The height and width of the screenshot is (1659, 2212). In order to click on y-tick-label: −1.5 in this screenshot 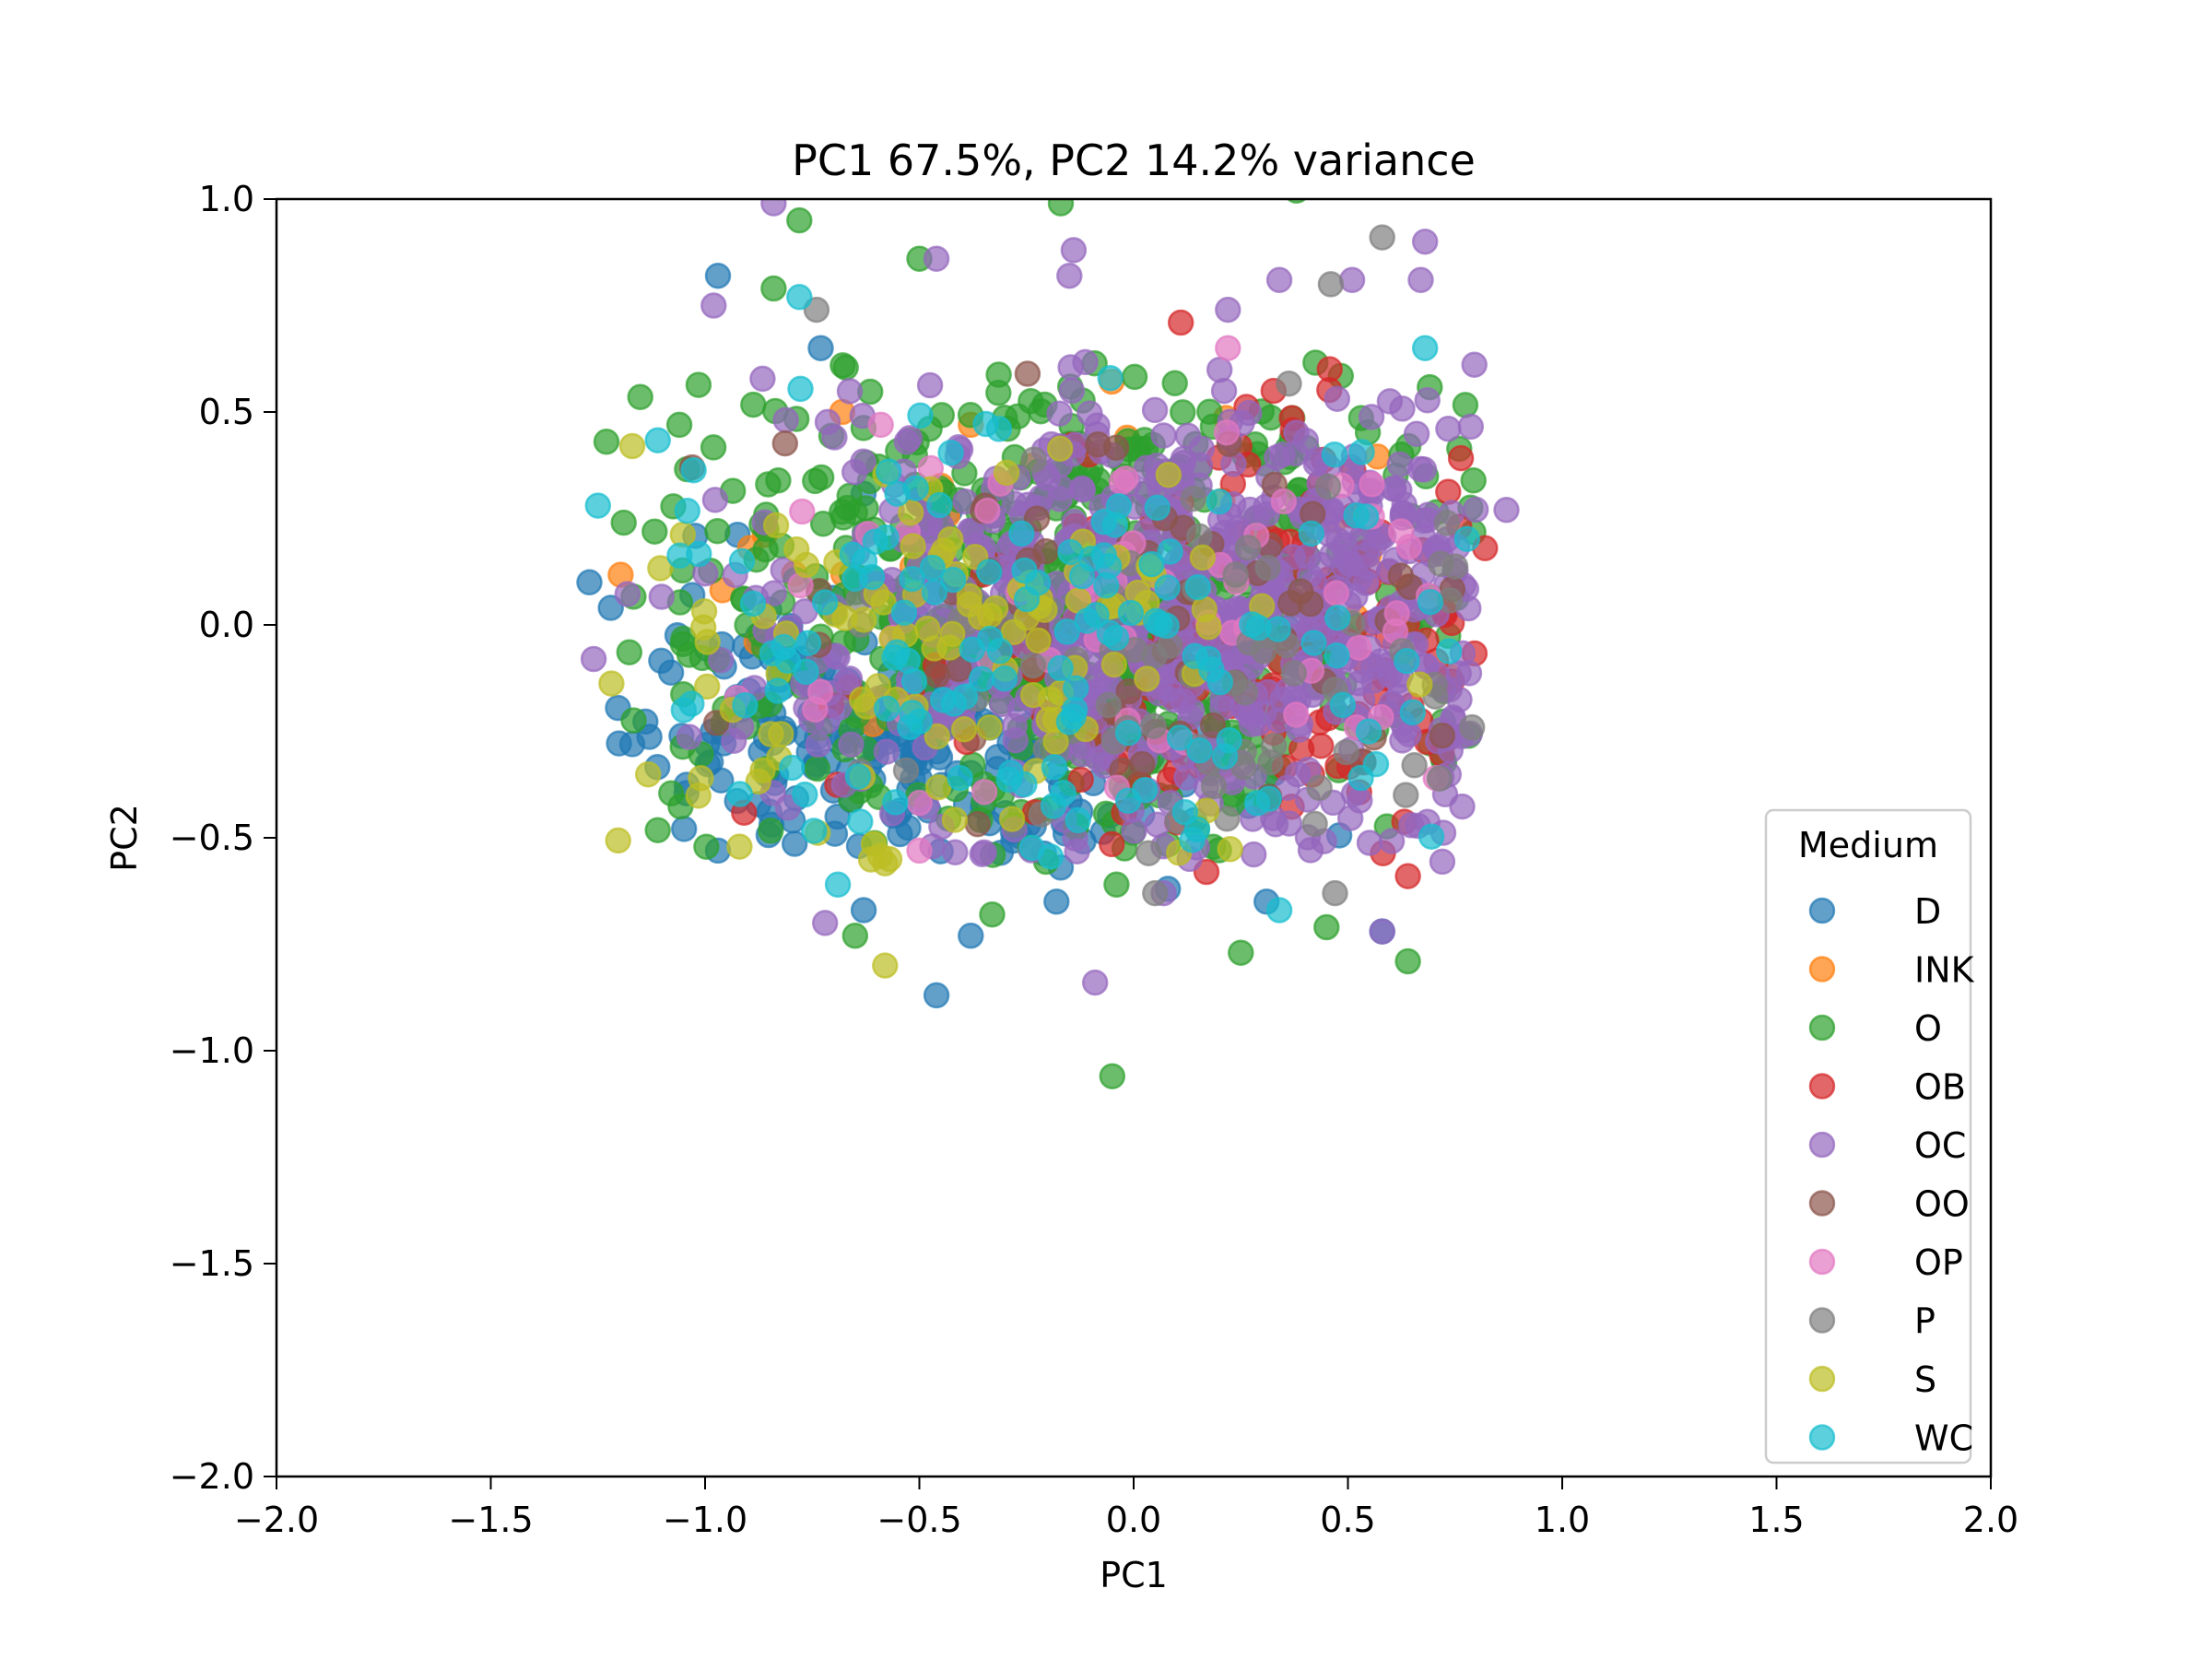, I will do `click(212, 1263)`.